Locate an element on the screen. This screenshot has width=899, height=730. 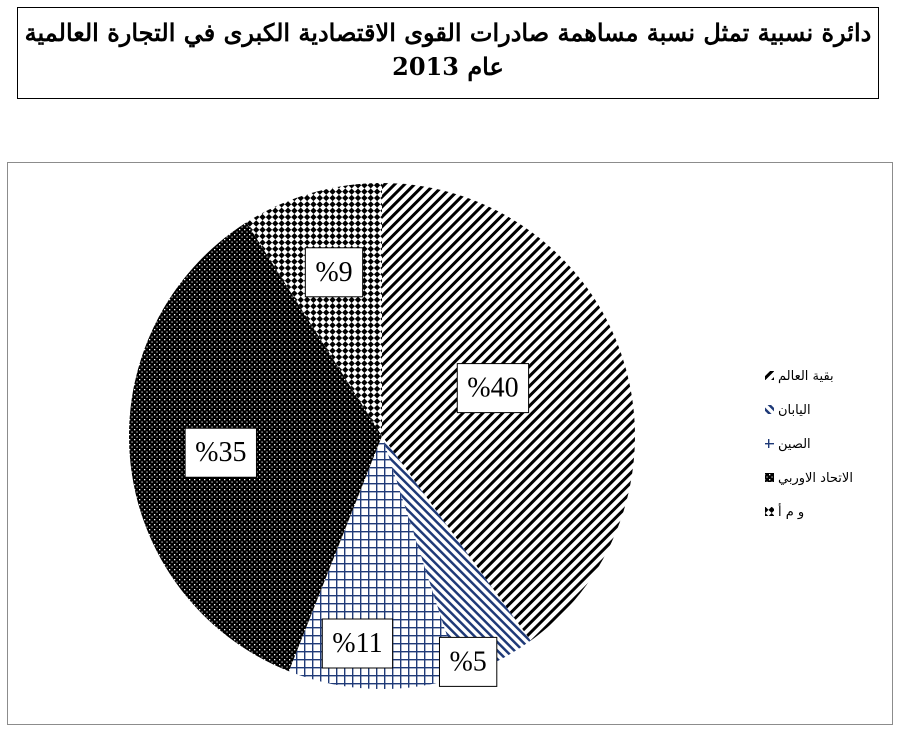
data-label-text-4: %35 is located at coordinates (220, 452).